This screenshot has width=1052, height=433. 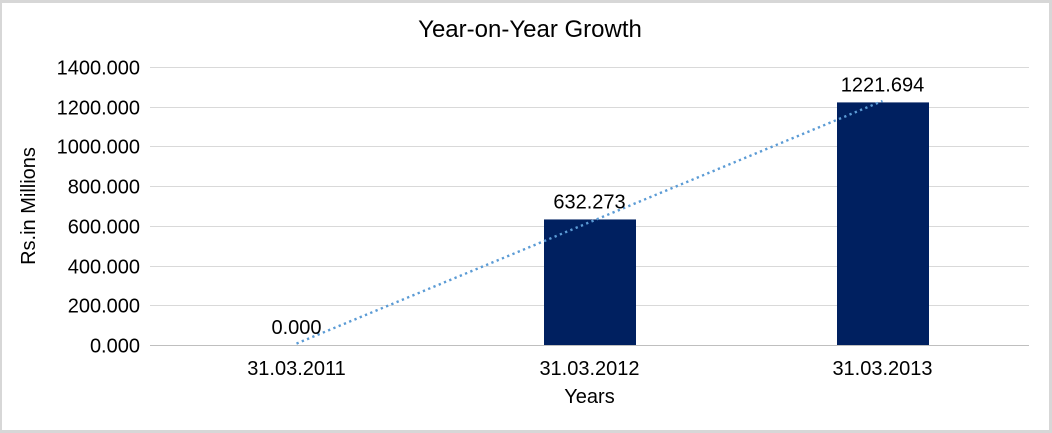 I want to click on y-axis-tick-label: 200.000, so click(x=104, y=307).